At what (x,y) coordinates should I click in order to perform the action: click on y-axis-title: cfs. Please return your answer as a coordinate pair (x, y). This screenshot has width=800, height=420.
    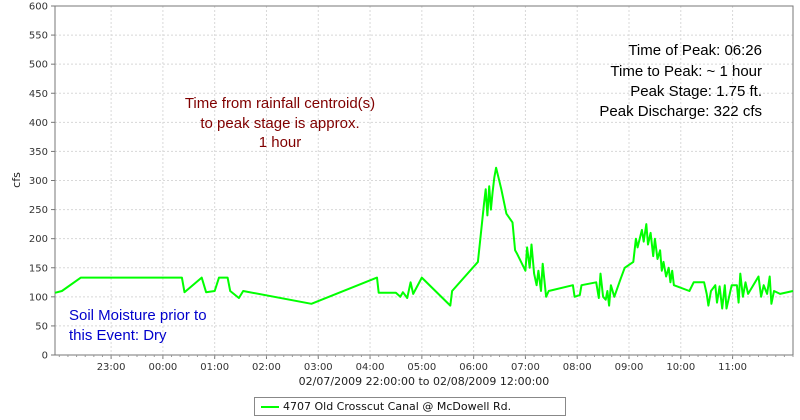
    Looking at the image, I should click on (16, 180).